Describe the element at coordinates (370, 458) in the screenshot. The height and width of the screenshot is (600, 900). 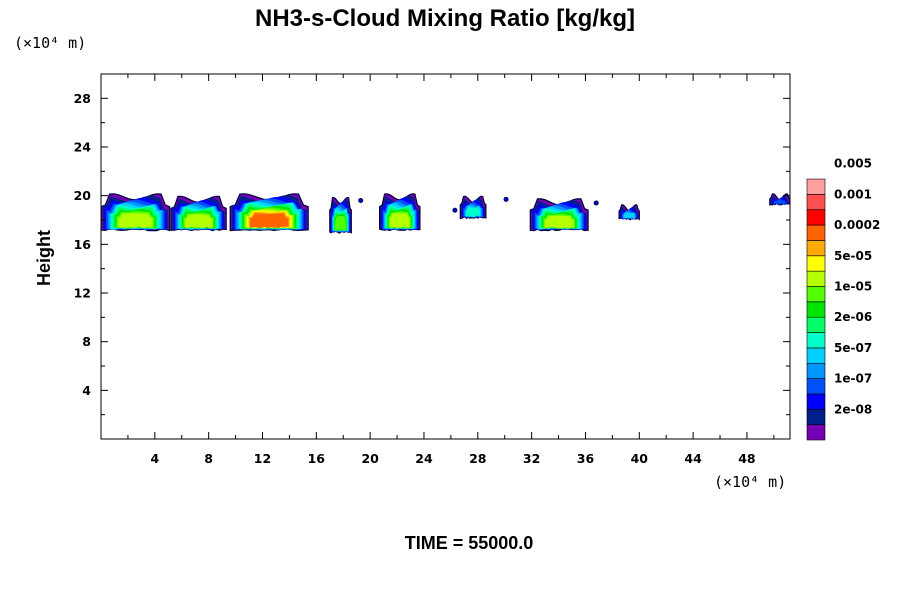
I see `x-tick-label: 20` at that location.